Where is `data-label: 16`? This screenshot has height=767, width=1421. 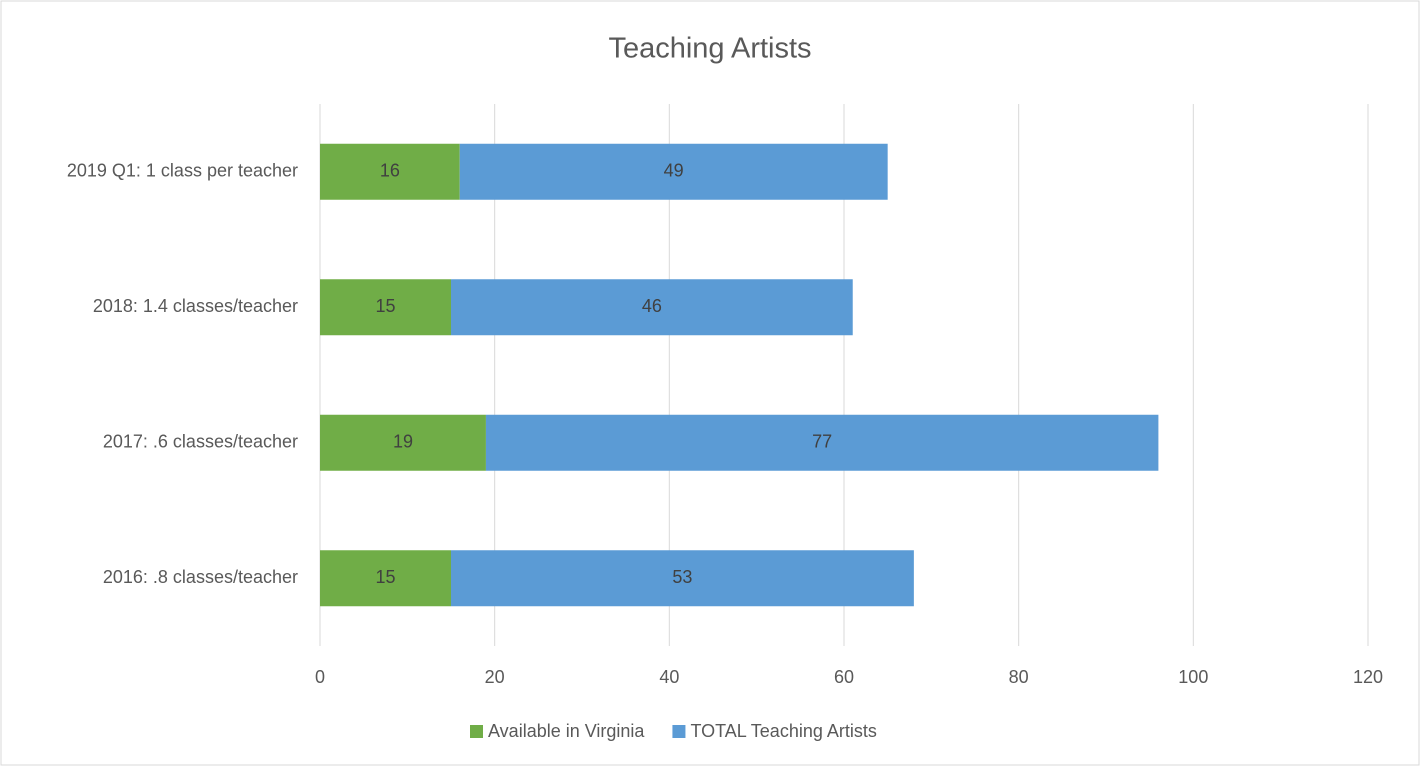
data-label: 16 is located at coordinates (390, 171).